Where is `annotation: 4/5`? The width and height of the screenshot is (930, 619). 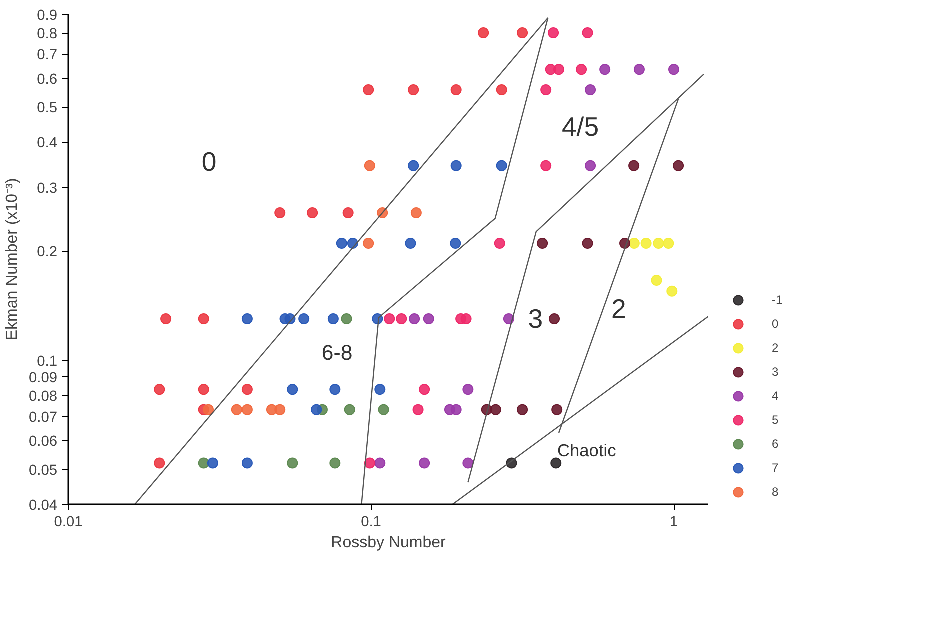
annotation: 4/5 is located at coordinates (581, 127).